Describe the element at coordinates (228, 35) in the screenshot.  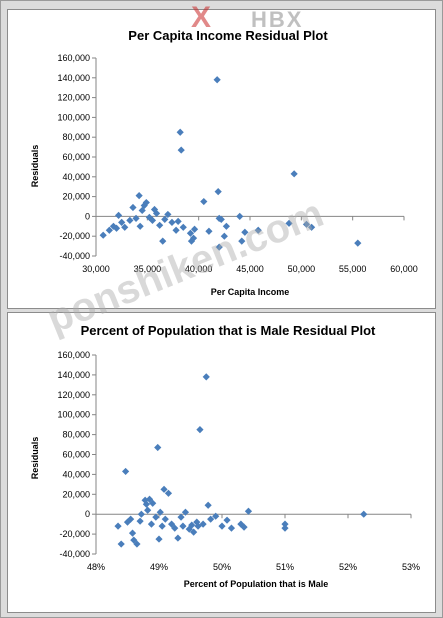
I see `chart-title: Per Capita Income Residual Plot` at that location.